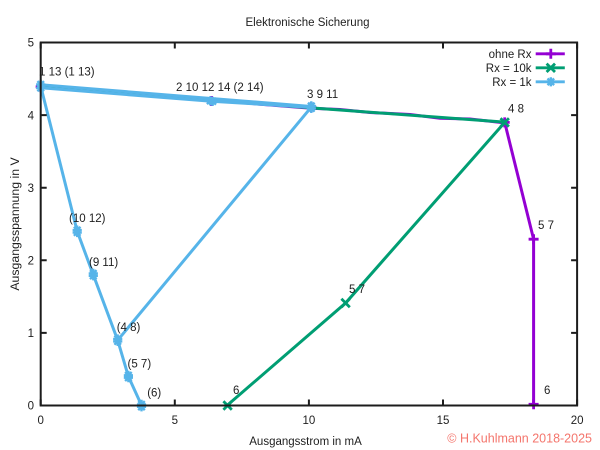 Image resolution: width=600 pixels, height=450 pixels. I want to click on svg-text: ohne Rx, so click(510, 55).